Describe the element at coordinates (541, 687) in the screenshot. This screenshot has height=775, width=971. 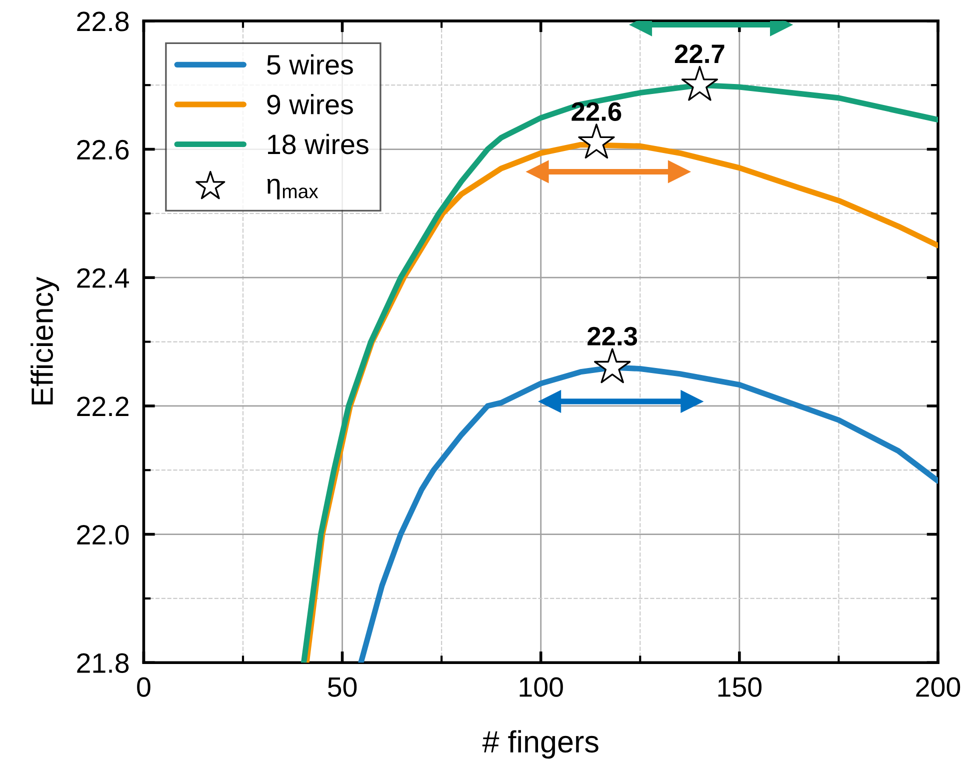
I see `x-tick-label: 100` at that location.